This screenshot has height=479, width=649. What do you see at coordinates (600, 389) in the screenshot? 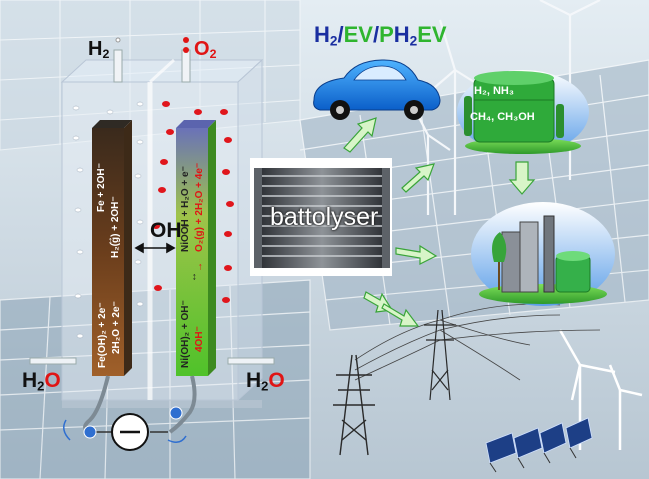
I see `wind-turbine-icon` at bounding box center [600, 389].